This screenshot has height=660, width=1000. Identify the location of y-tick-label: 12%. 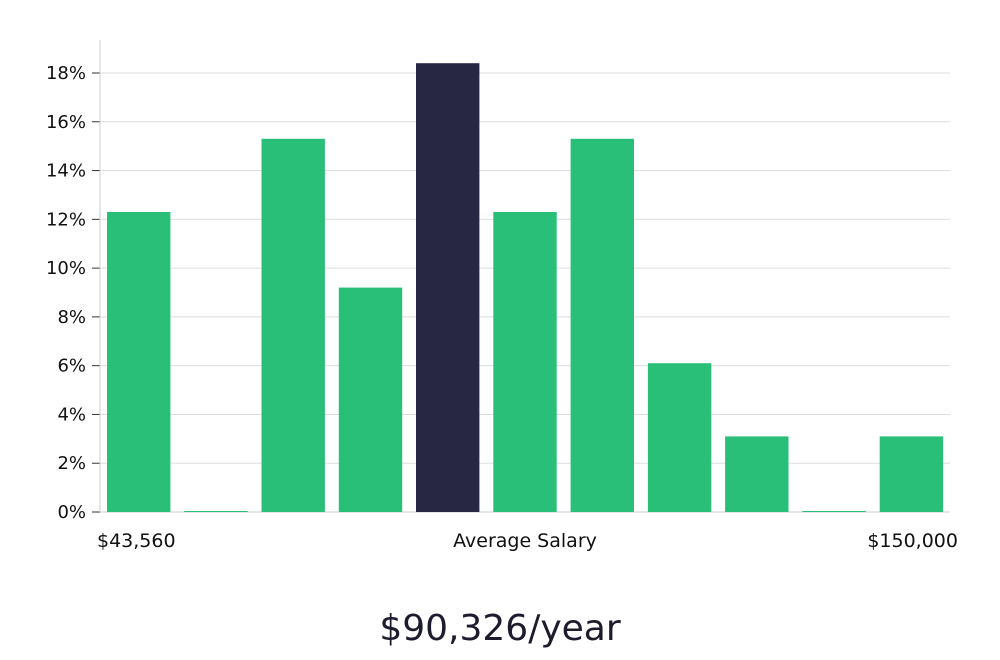
(66, 219).